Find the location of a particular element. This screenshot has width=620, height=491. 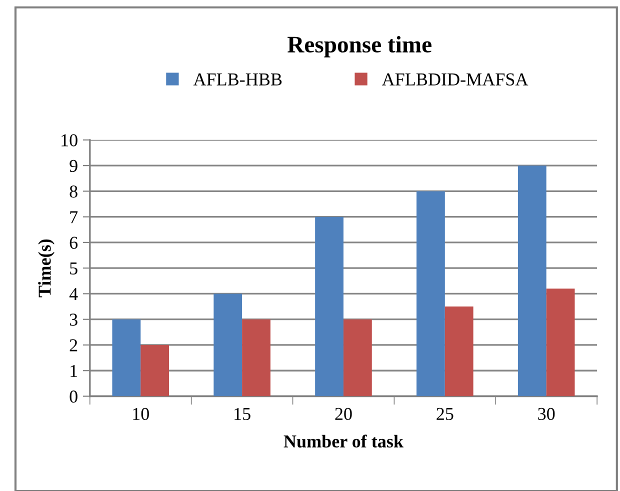

x-tick-label: 20 is located at coordinates (343, 414).